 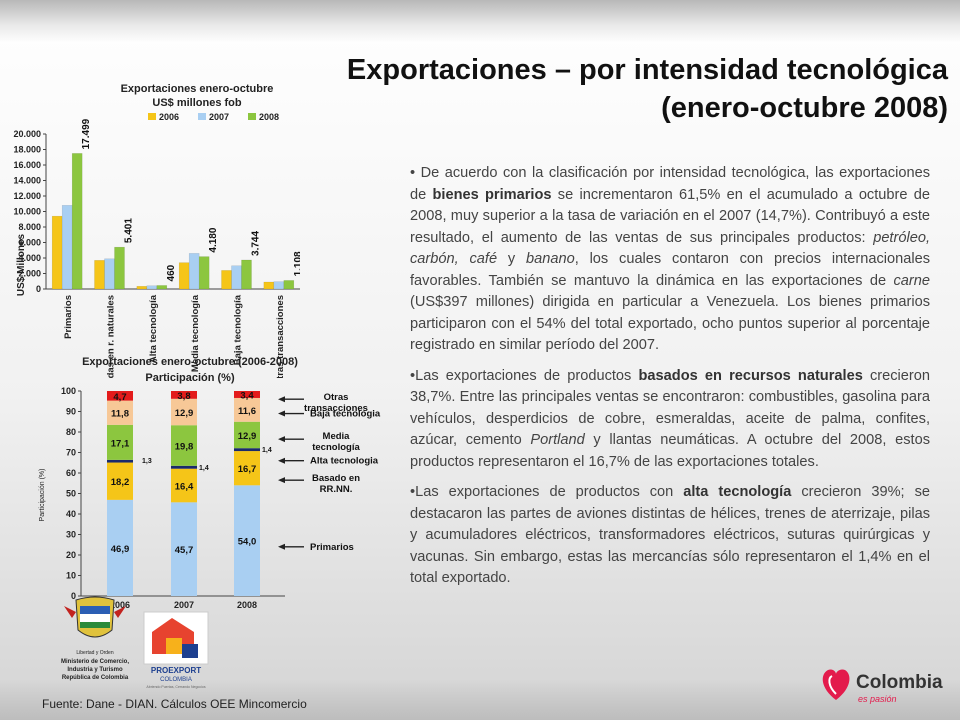 What do you see at coordinates (547, 492) in the screenshot?
I see `paragraph-run: •Las exportaciones de productos con` at bounding box center [547, 492].